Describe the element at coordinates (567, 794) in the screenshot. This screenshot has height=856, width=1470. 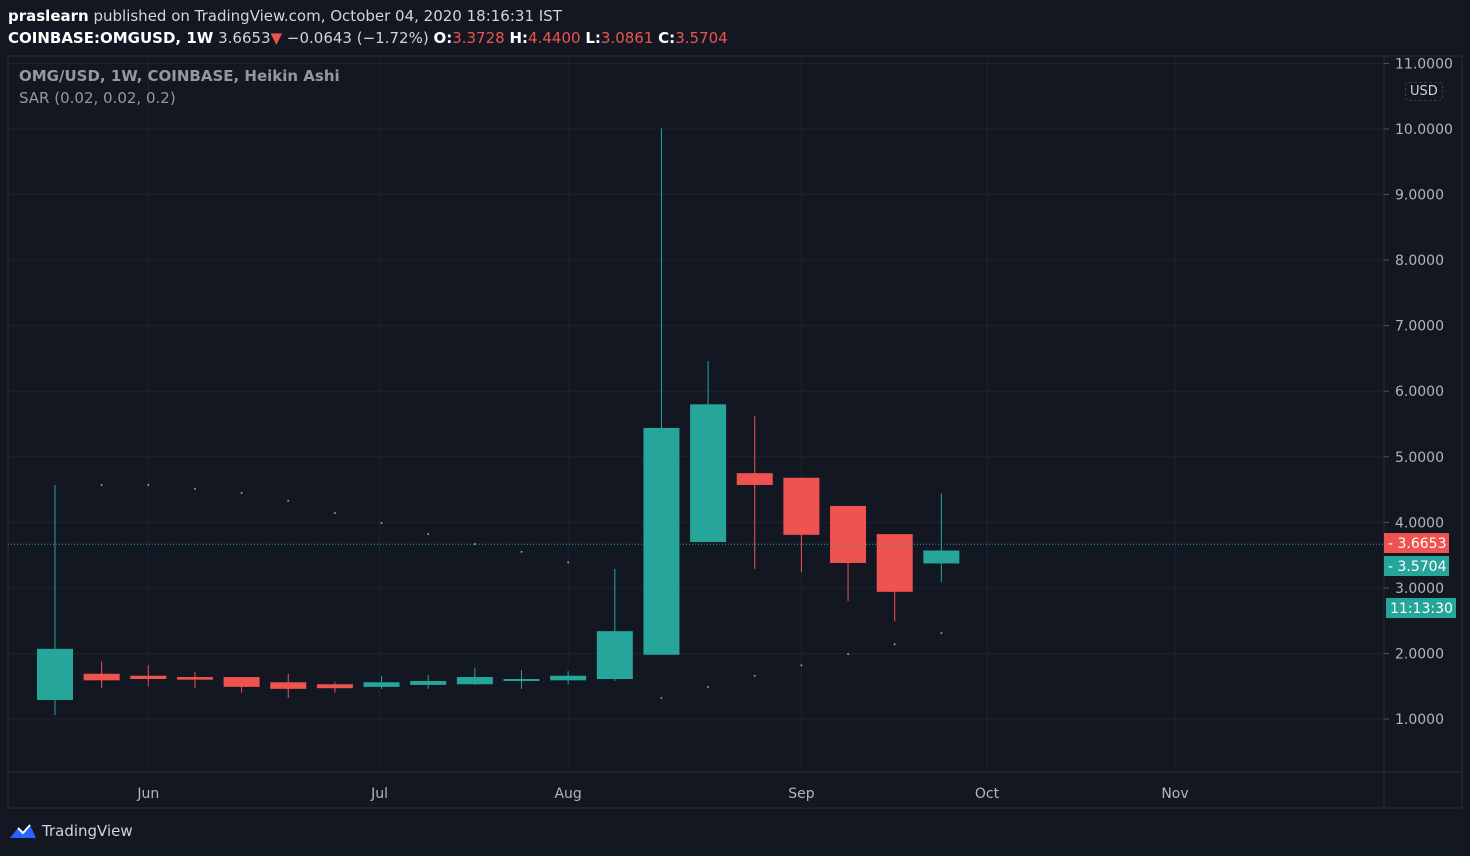
I see `x-tick-label: Aug` at that location.